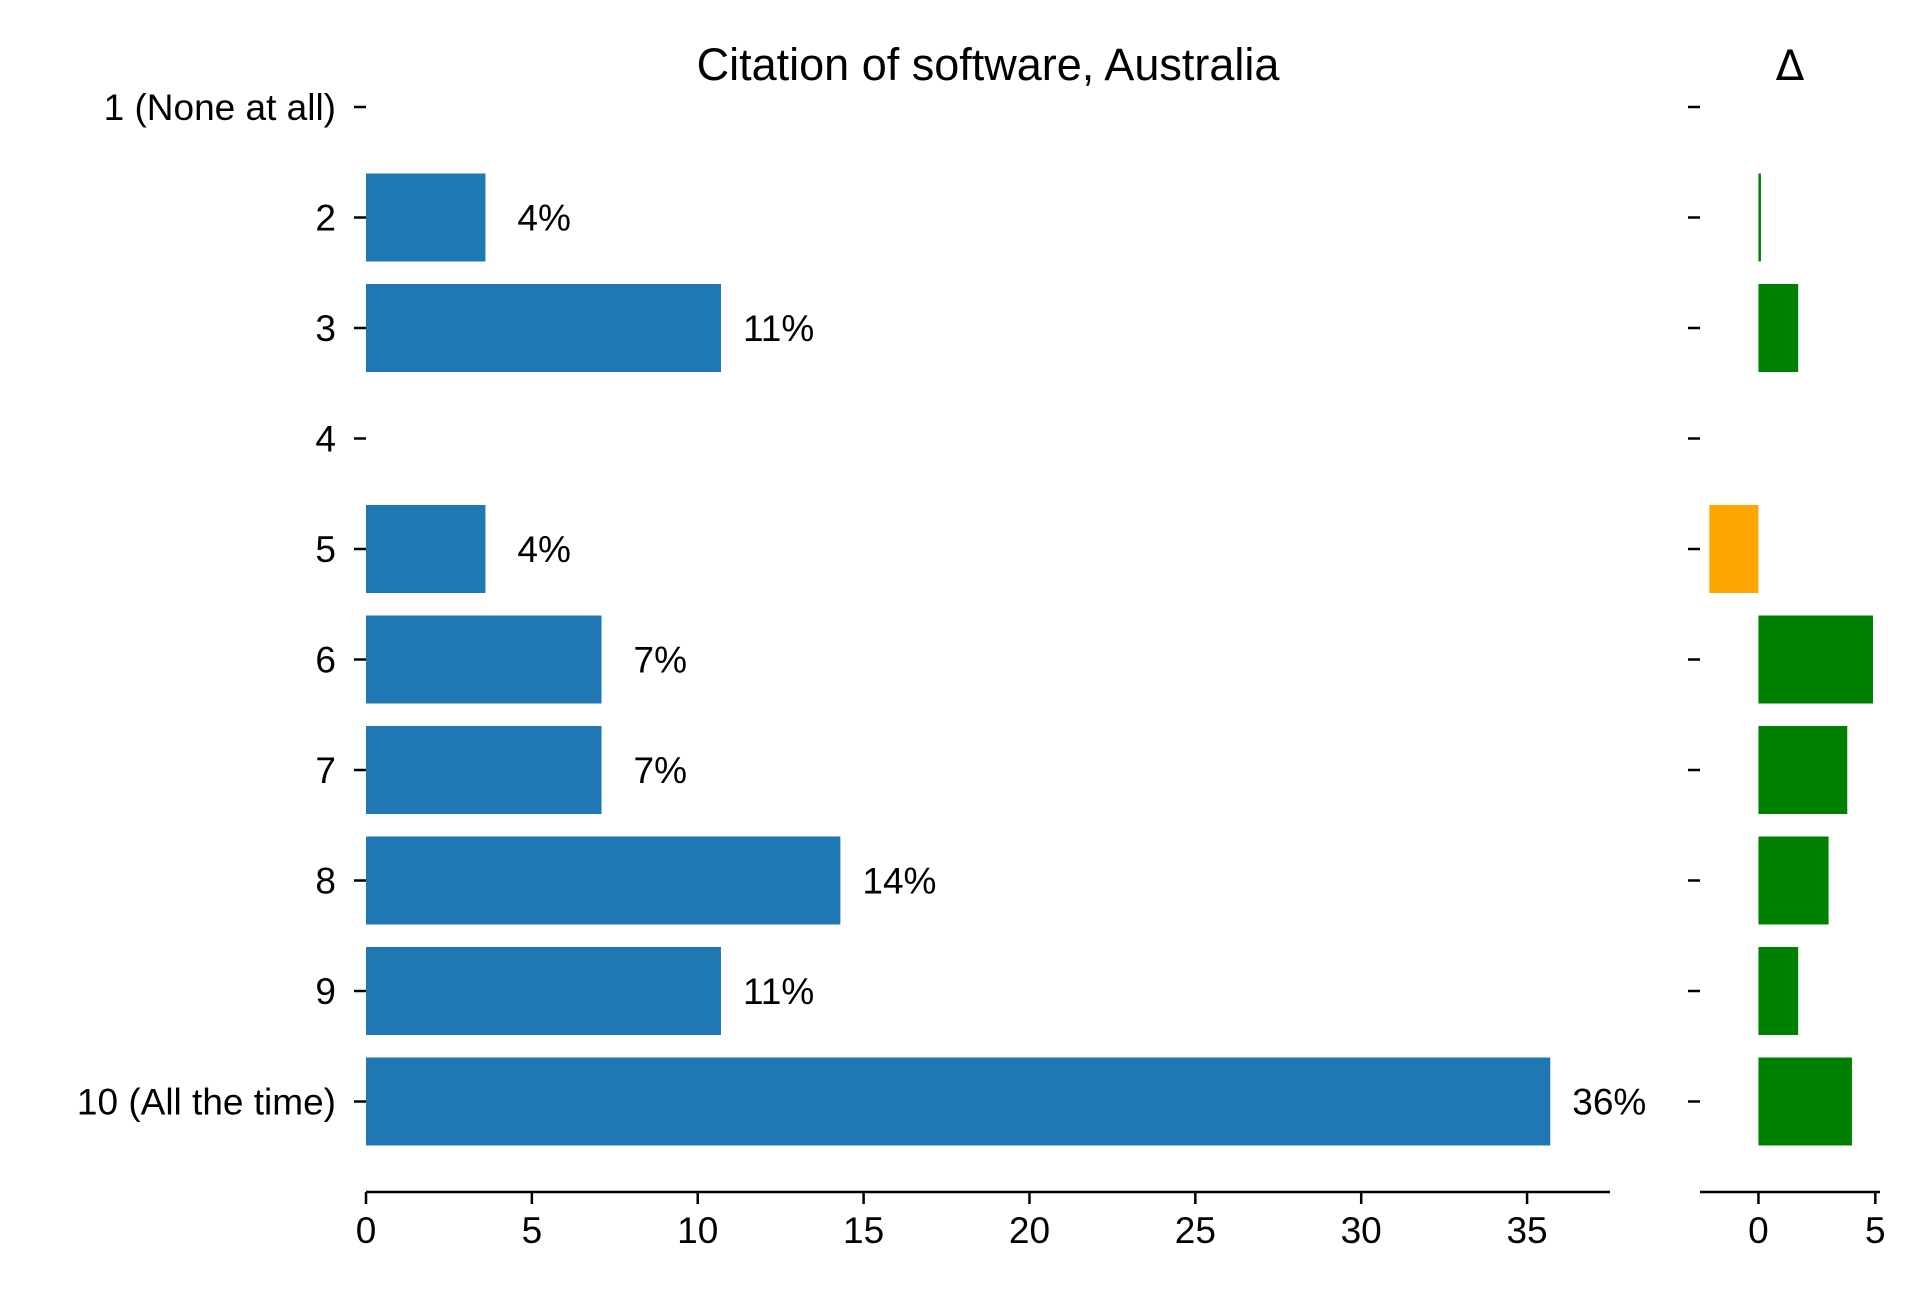 Image resolution: width=1920 pixels, height=1300 pixels. What do you see at coordinates (220, 107) in the screenshot?
I see `y-tick-label-1-none-at-all: 1 (None at all)` at bounding box center [220, 107].